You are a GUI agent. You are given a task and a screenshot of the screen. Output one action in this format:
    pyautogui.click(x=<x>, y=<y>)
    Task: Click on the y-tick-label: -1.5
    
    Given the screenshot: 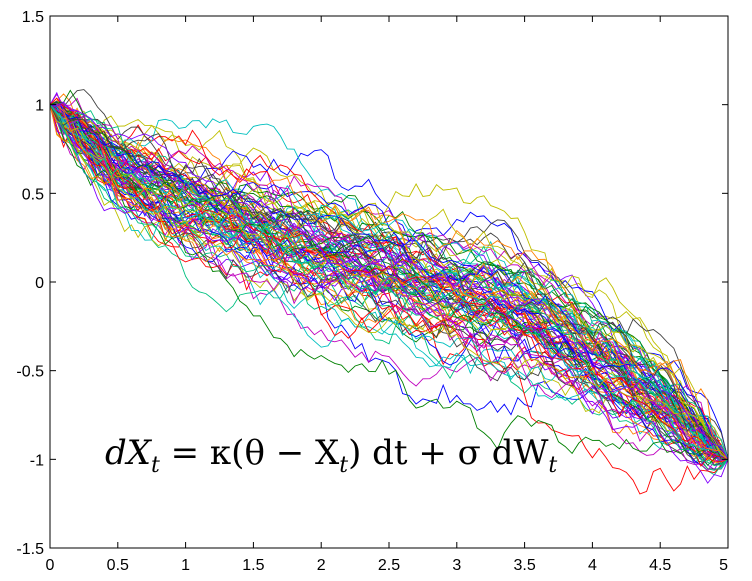 What is the action you would take?
    pyautogui.click(x=30, y=549)
    